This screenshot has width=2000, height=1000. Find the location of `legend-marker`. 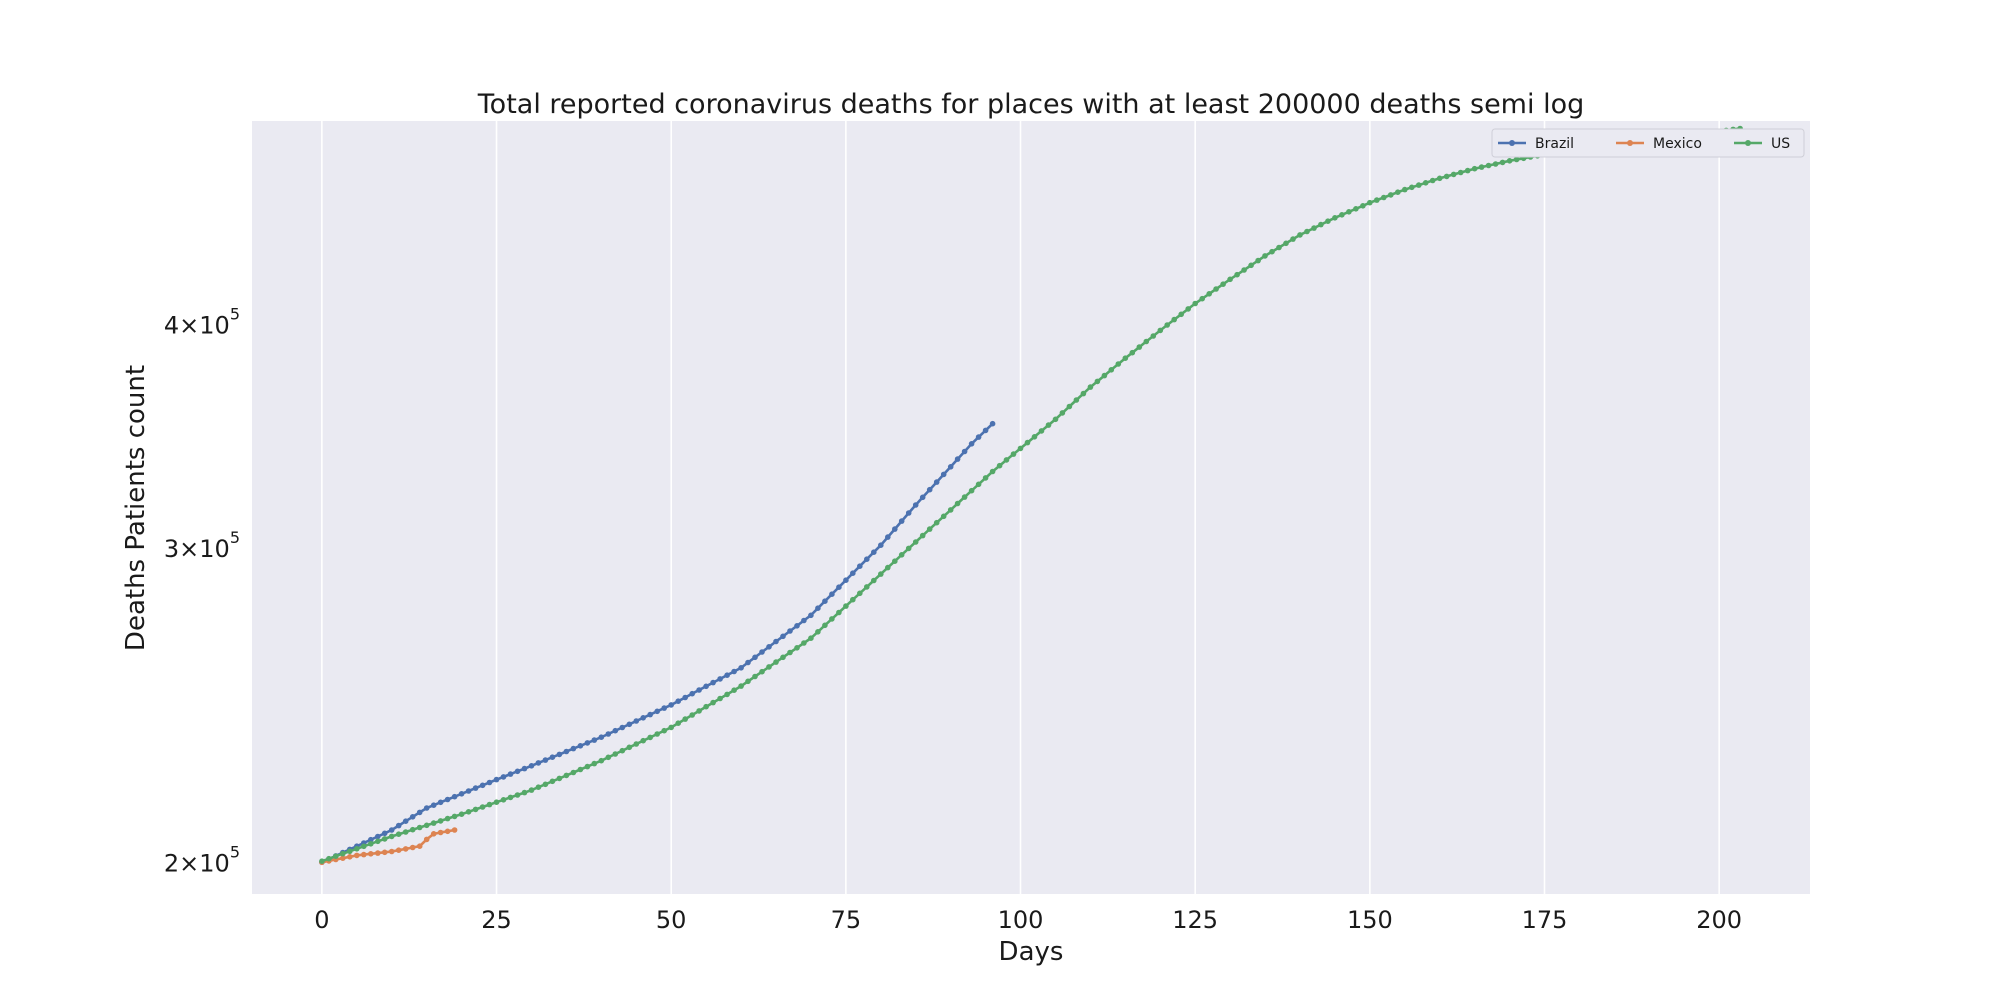

legend-marker is located at coordinates (1630, 143).